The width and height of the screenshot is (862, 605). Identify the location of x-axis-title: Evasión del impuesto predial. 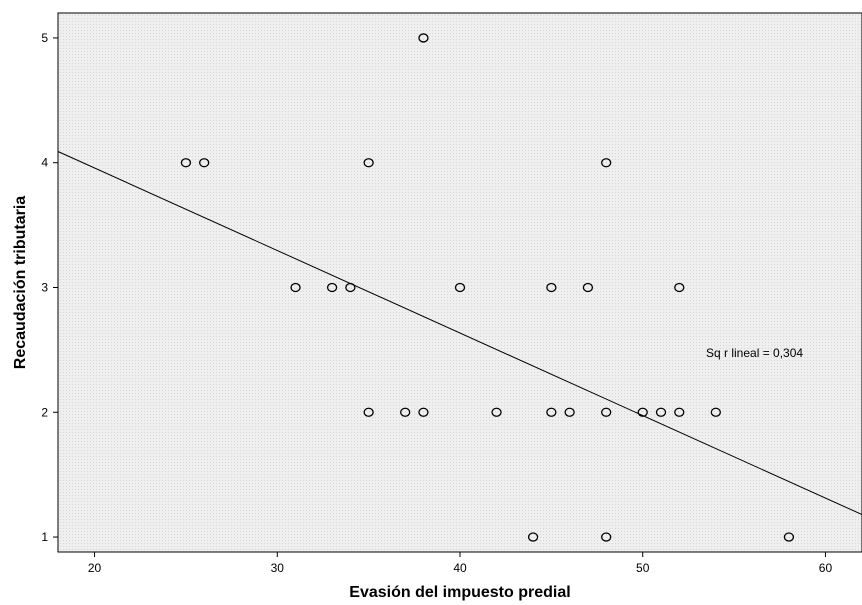
(459, 592).